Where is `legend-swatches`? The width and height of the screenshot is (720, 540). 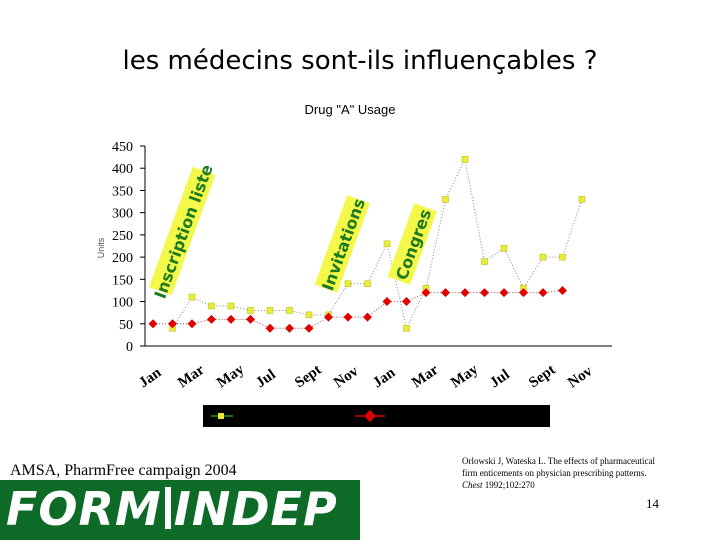
legend-swatches is located at coordinates (298, 416).